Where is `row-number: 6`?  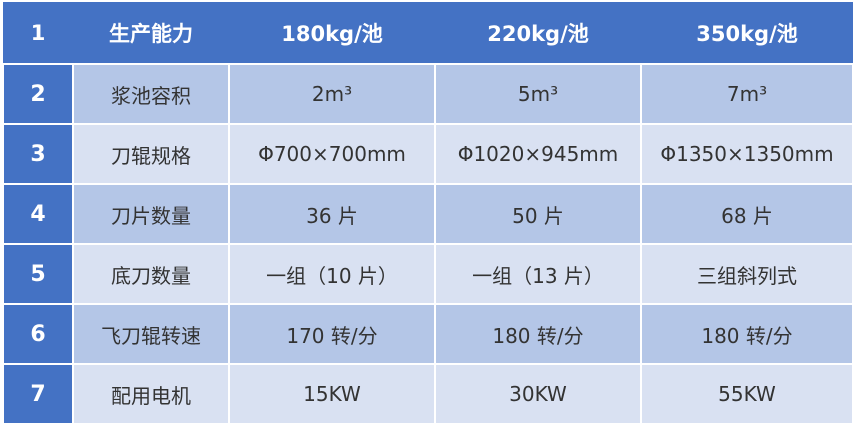 row-number: 6 is located at coordinates (38, 334).